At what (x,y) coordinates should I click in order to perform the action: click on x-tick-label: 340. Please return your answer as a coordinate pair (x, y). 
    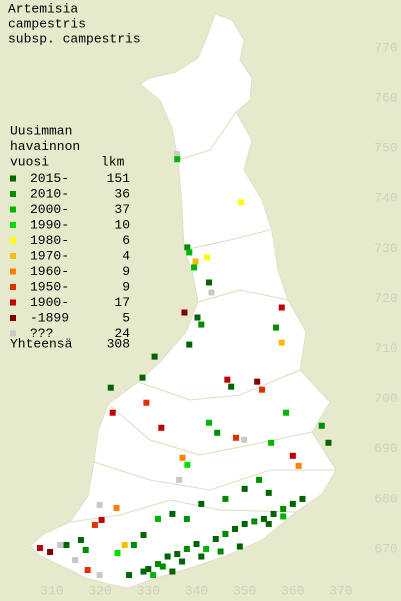
    Looking at the image, I should click on (196, 590).